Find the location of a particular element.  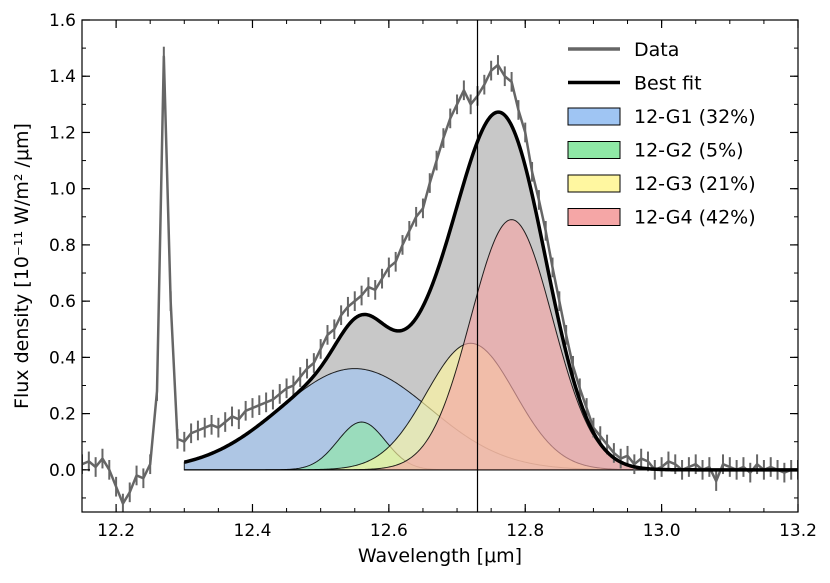

legend-label: 12-G3 (21%) is located at coordinates (695, 184).